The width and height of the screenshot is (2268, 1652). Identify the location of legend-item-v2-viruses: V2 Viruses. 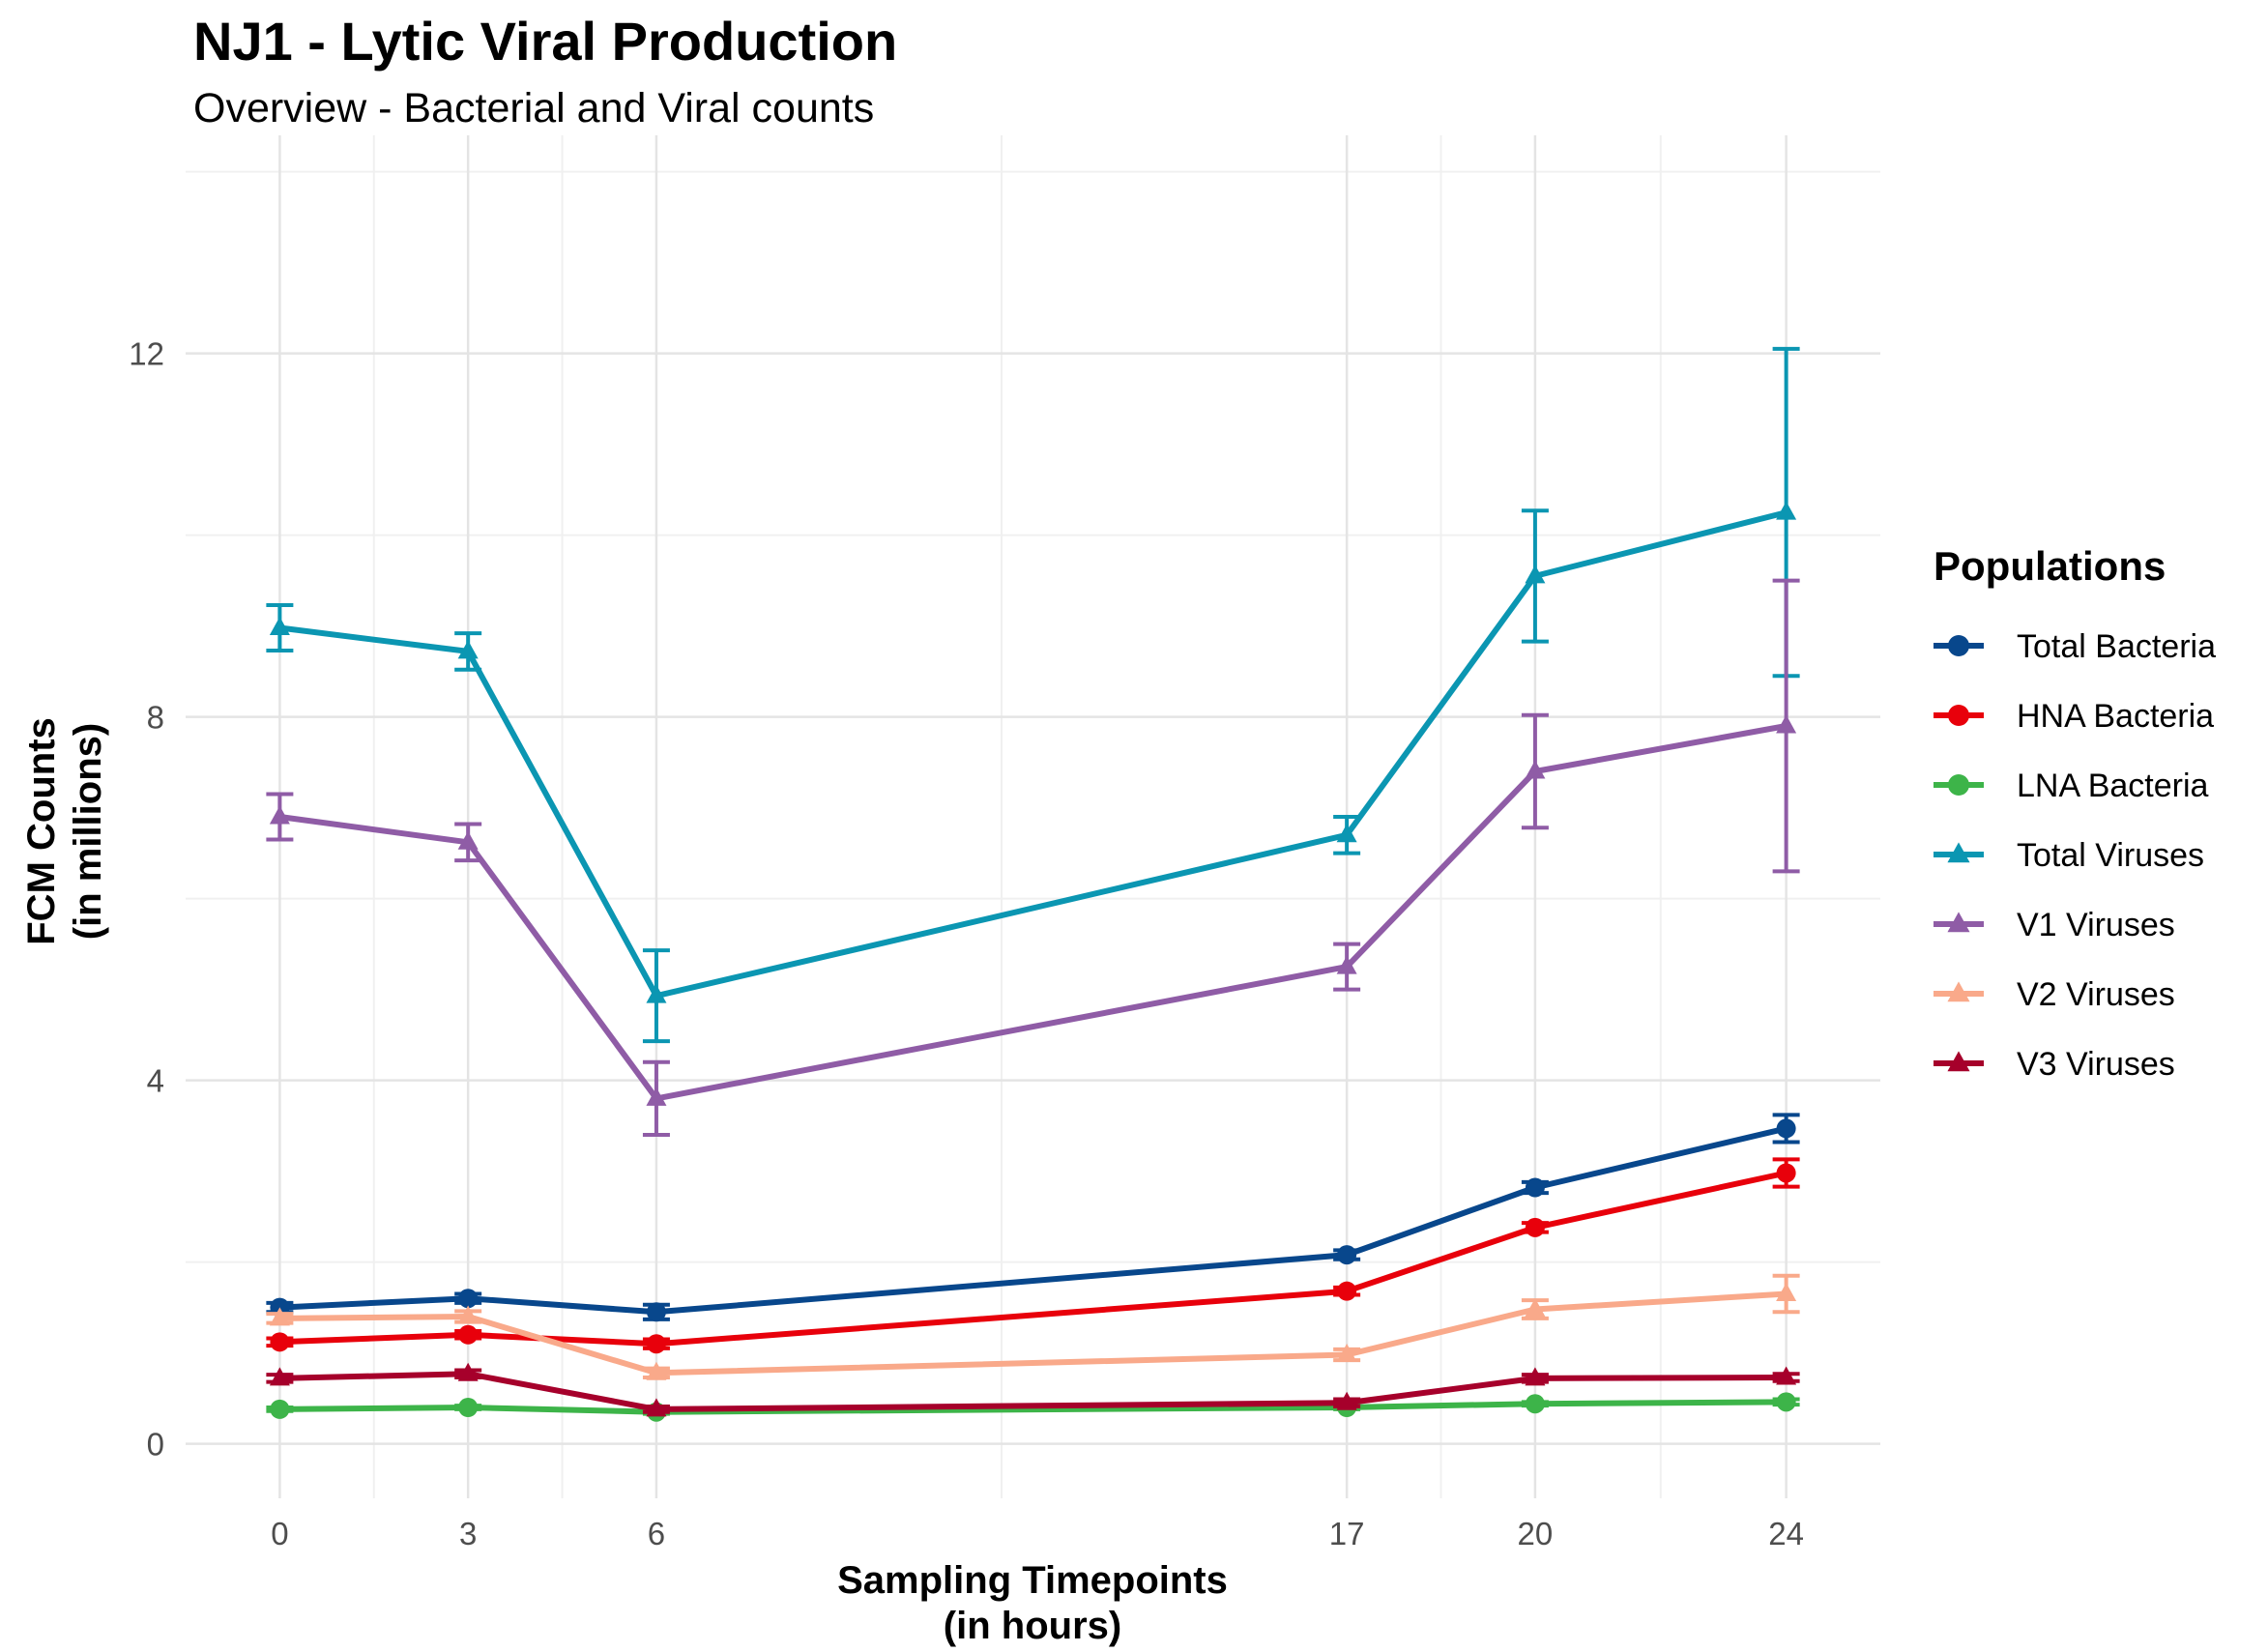
(2054, 994).